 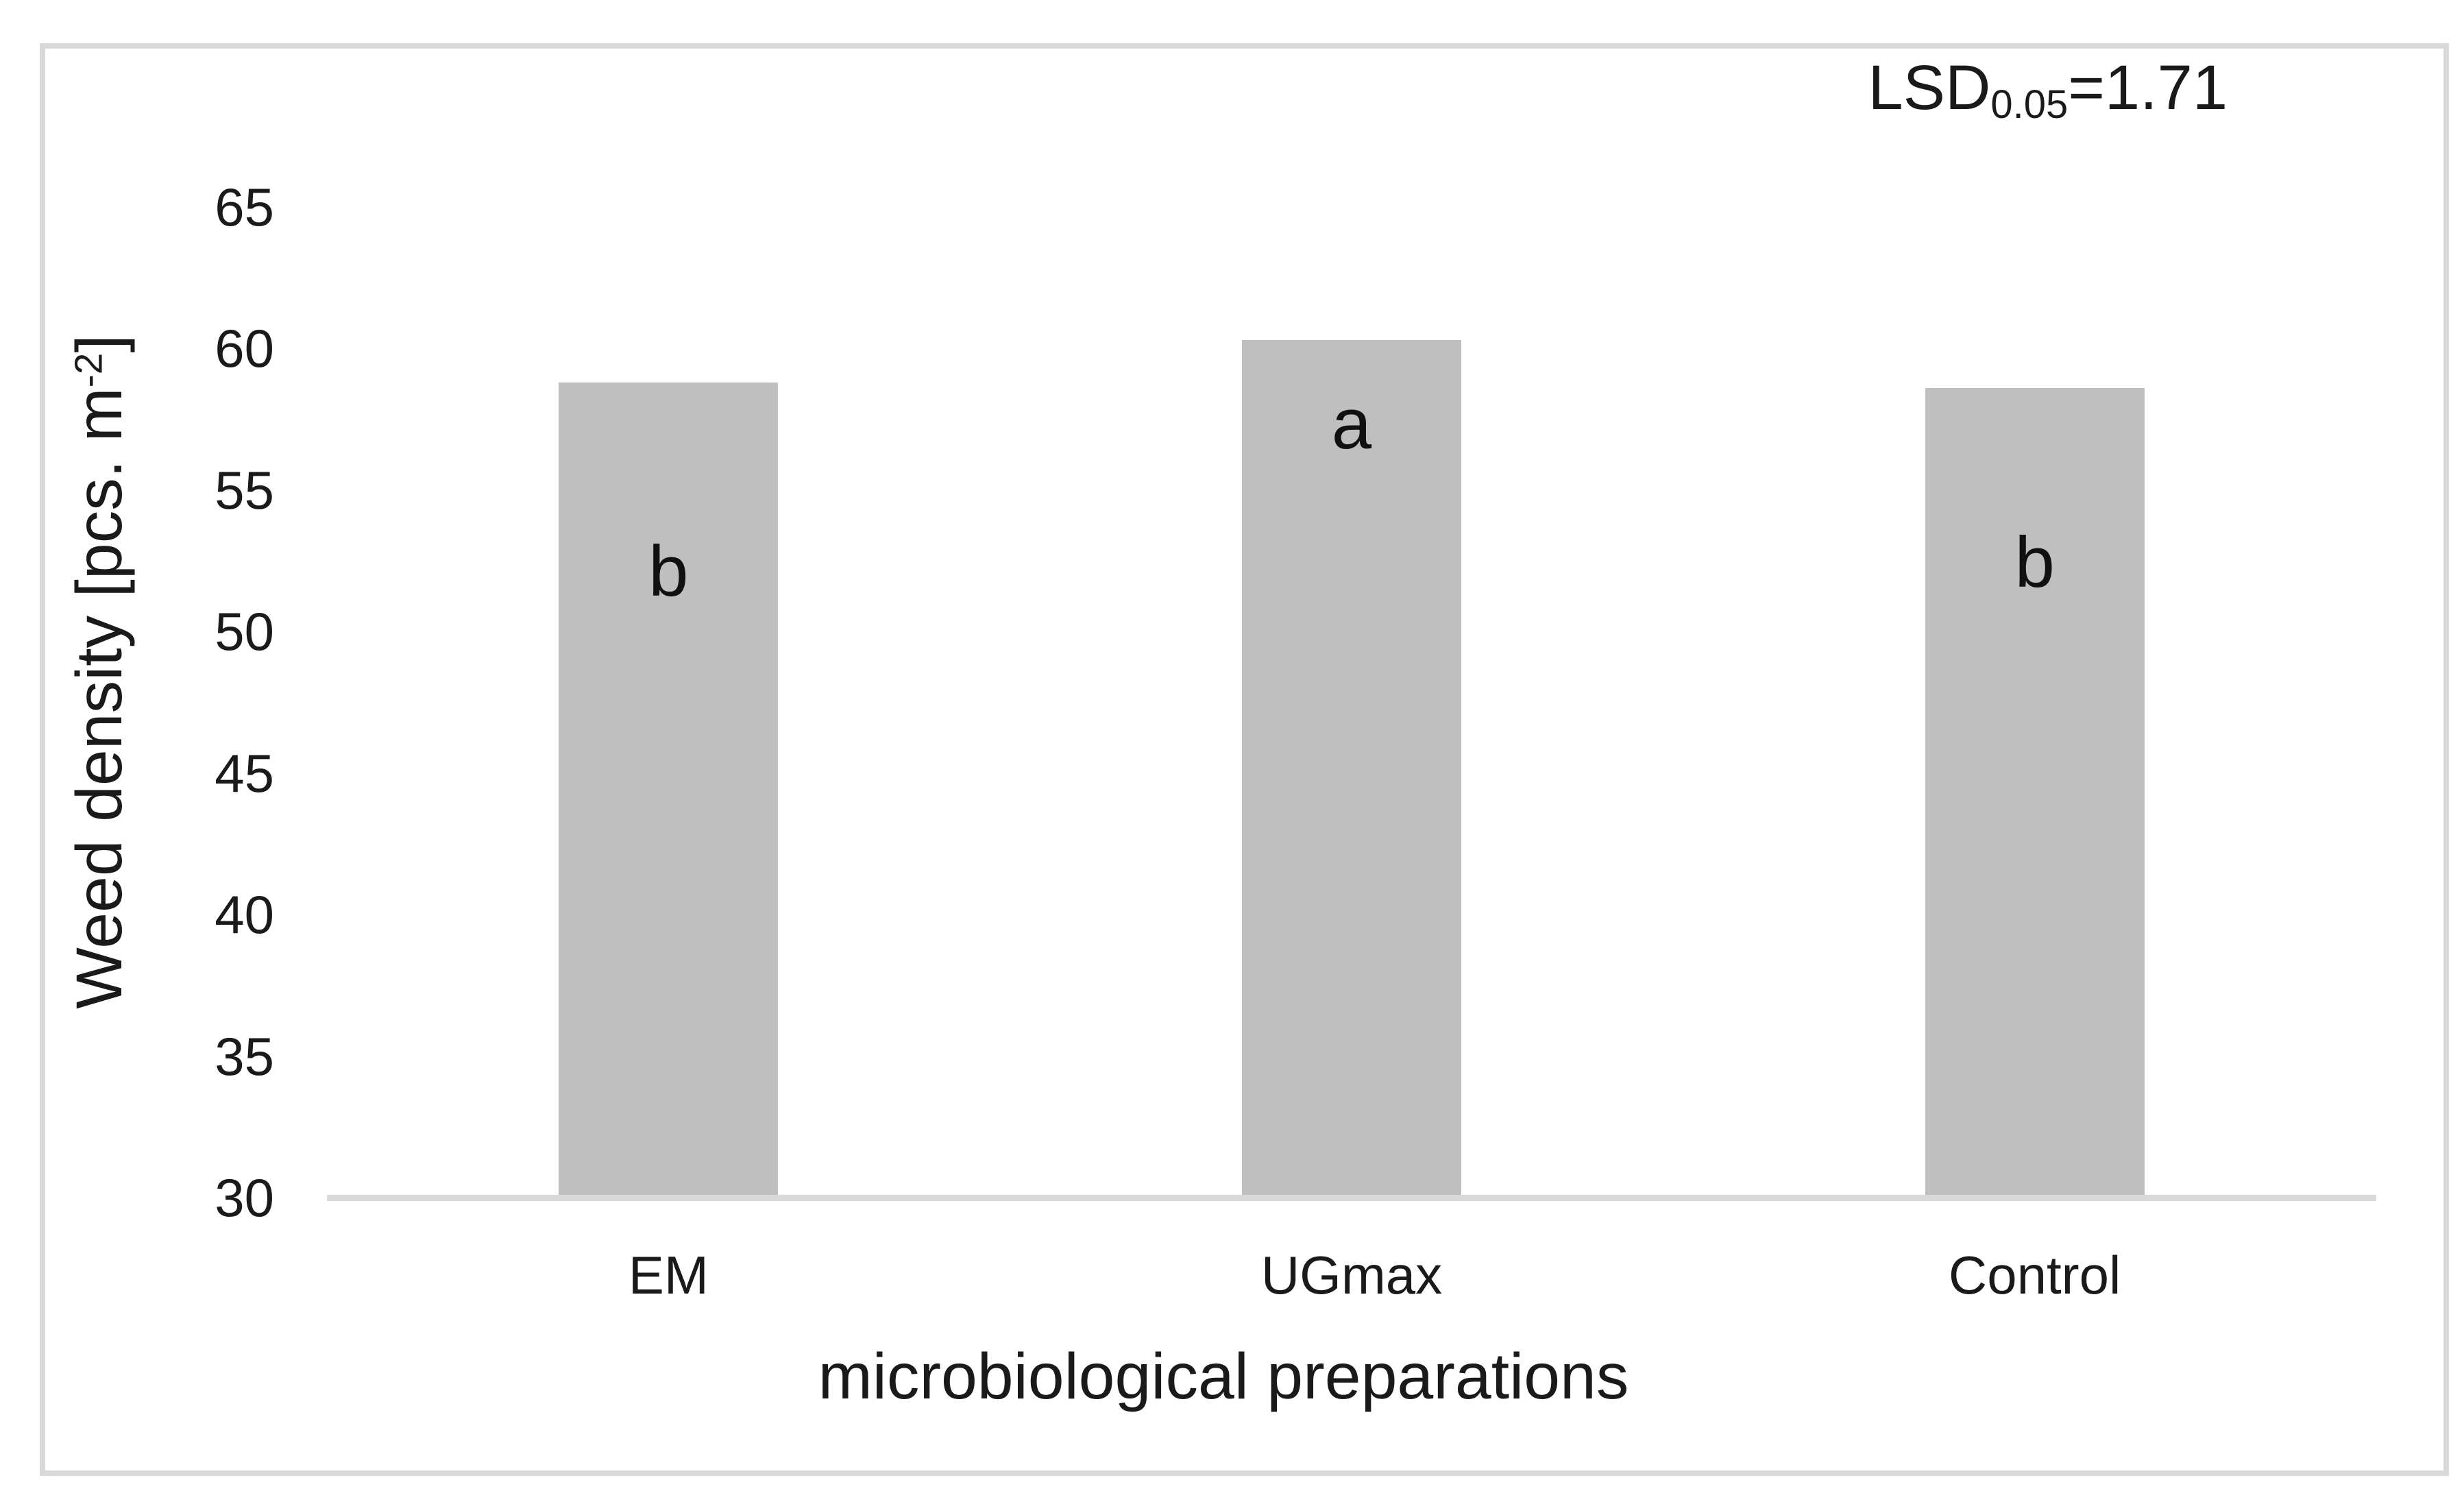 What do you see at coordinates (244, 1197) in the screenshot?
I see `y-axis-tick-label: 30` at bounding box center [244, 1197].